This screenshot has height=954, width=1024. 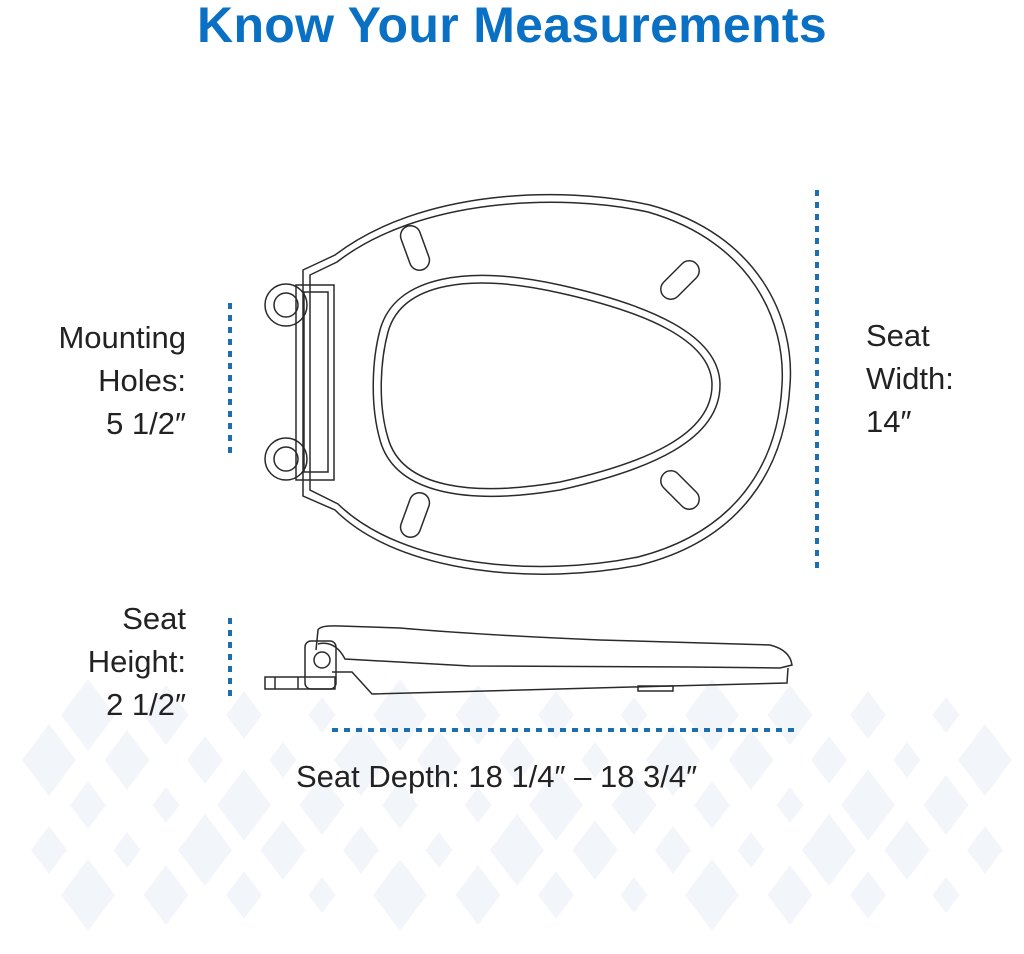 I want to click on hinge-post, so click(x=320, y=665).